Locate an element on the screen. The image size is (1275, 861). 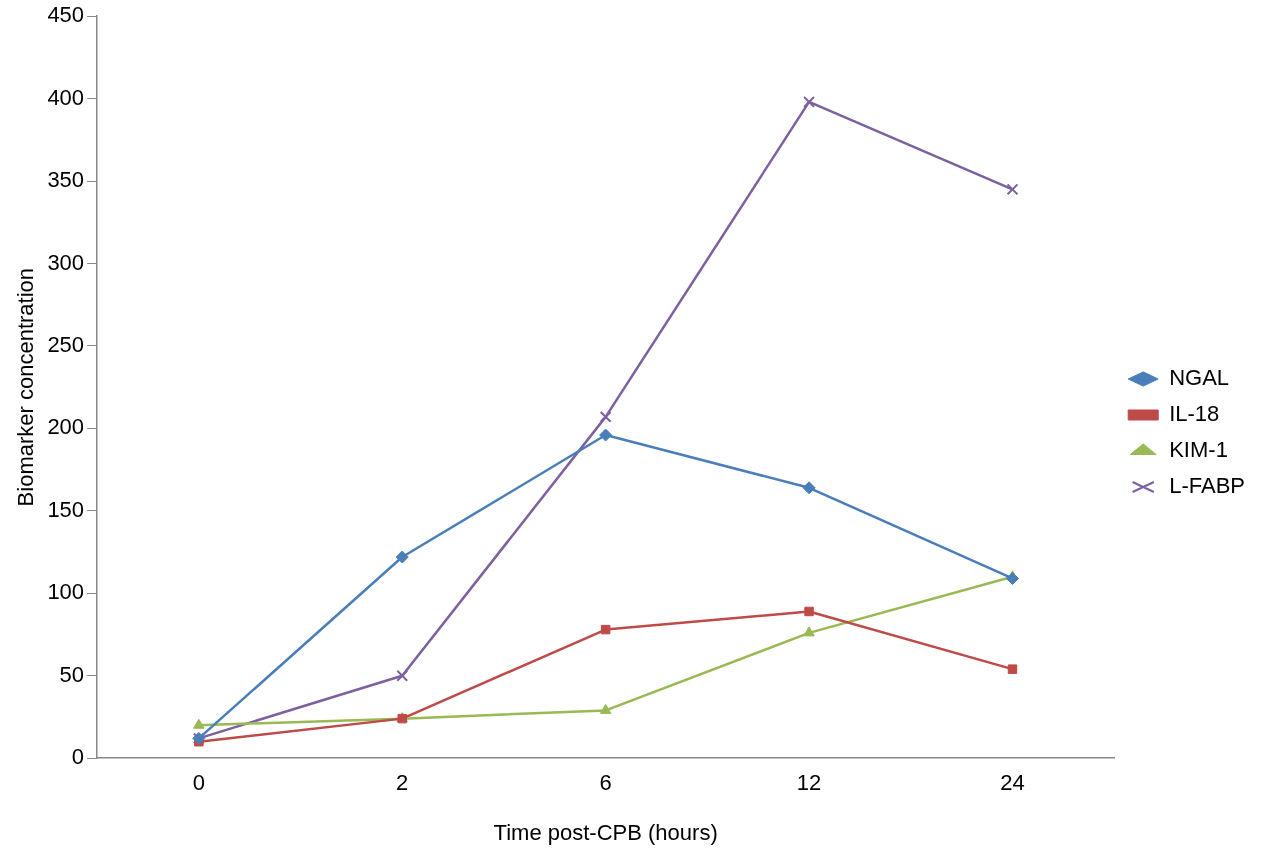
x-tick-label: 2 is located at coordinates (402, 783).